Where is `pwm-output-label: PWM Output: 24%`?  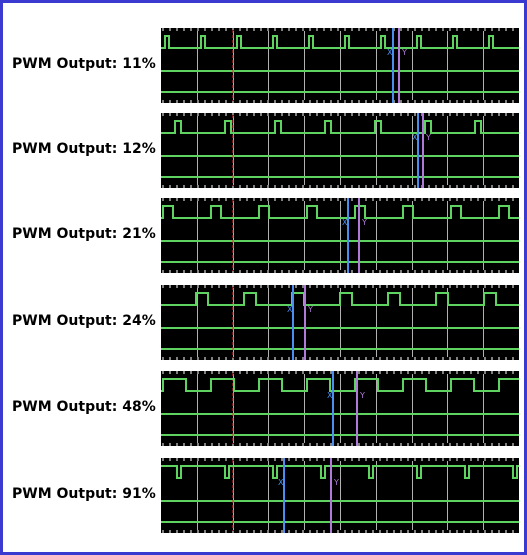
pwm-output-label: PWM Output: 24% is located at coordinates (84, 321).